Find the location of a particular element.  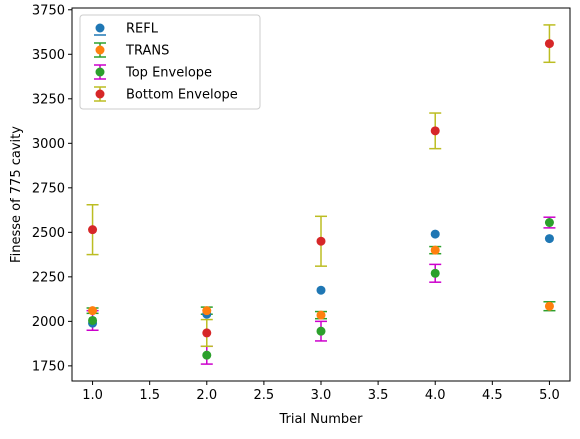

y-tick-label: 2000 is located at coordinates (48, 322).